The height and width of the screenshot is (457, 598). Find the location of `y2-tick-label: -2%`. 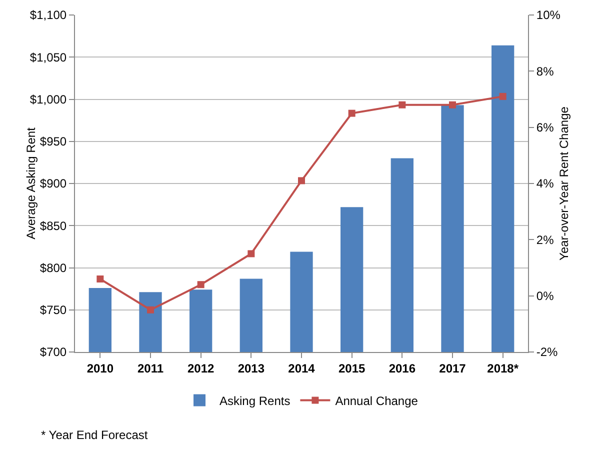

y2-tick-label: -2% is located at coordinates (547, 352).